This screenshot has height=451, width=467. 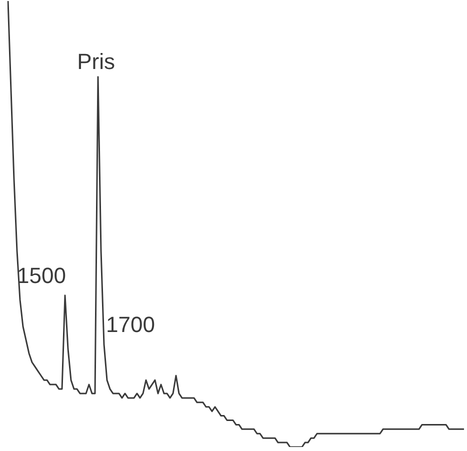 What do you see at coordinates (130, 324) in the screenshot?
I see `annotation: 1700` at bounding box center [130, 324].